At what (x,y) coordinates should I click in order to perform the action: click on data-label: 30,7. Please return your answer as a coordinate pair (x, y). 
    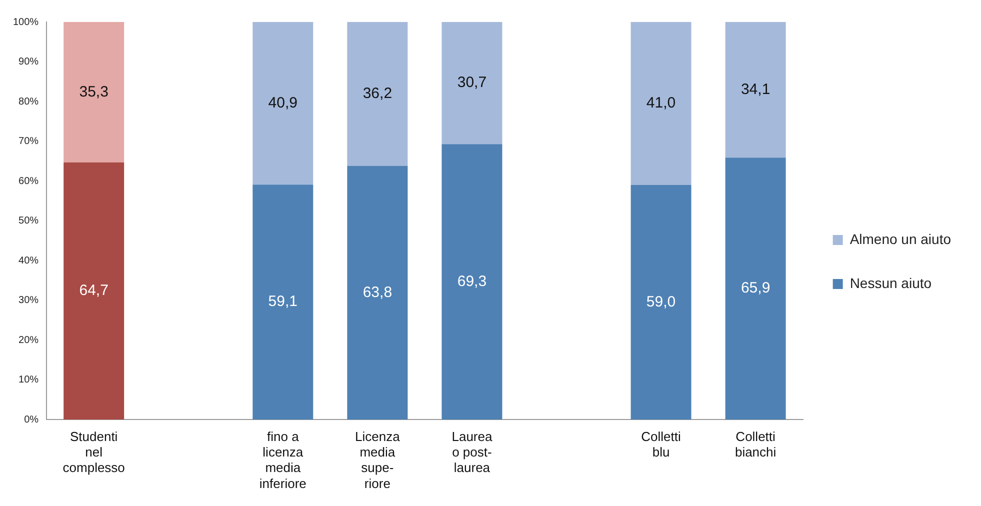
    Looking at the image, I should click on (472, 83).